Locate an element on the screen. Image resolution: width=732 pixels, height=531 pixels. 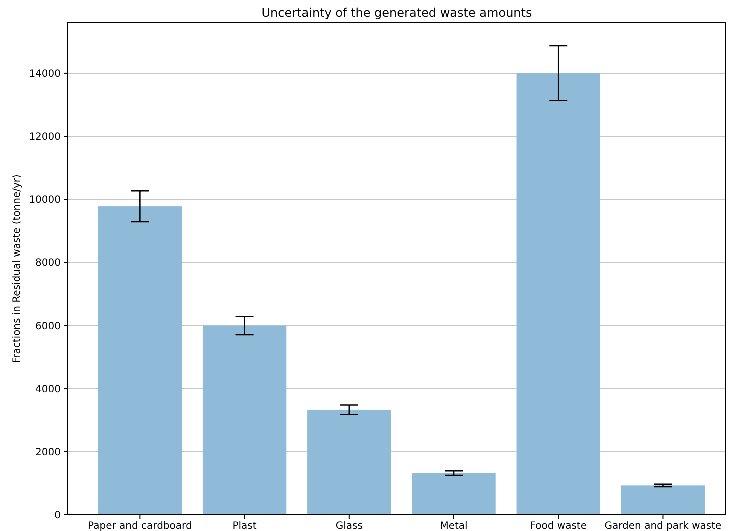
y-axis-title: Fractions in Residual waste (tonne/yr) is located at coordinates (17, 269).